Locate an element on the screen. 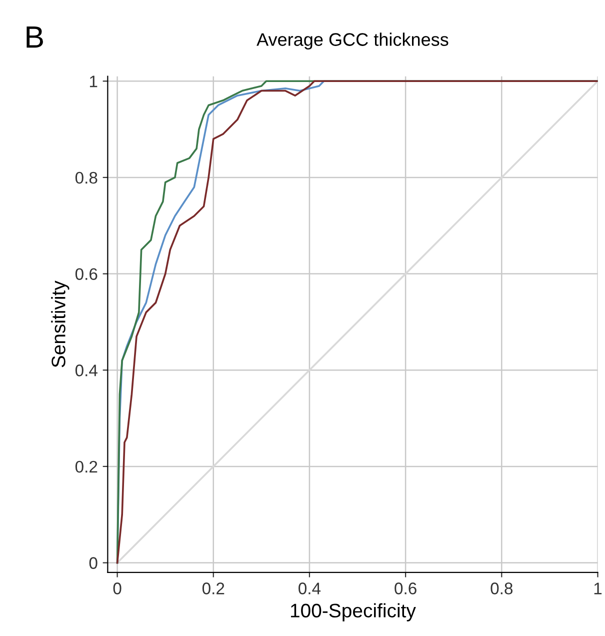  y-tick-label: 0.8 is located at coordinates (86, 178).